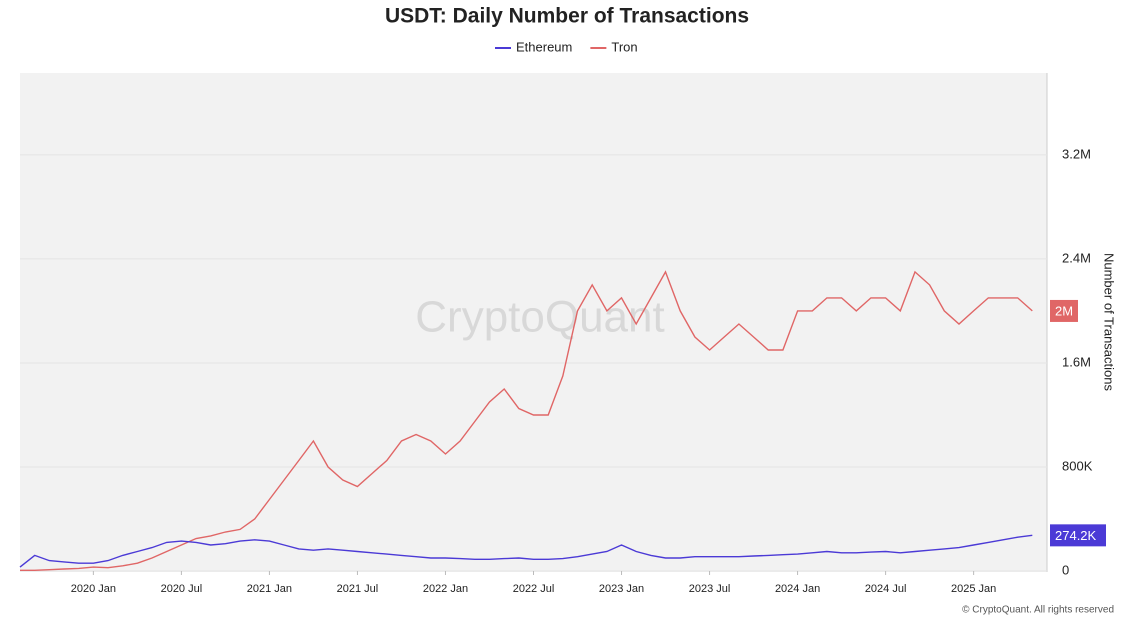 The width and height of the screenshot is (1133, 621). Describe the element at coordinates (544, 46) in the screenshot. I see `legend-label: Ethereum` at that location.